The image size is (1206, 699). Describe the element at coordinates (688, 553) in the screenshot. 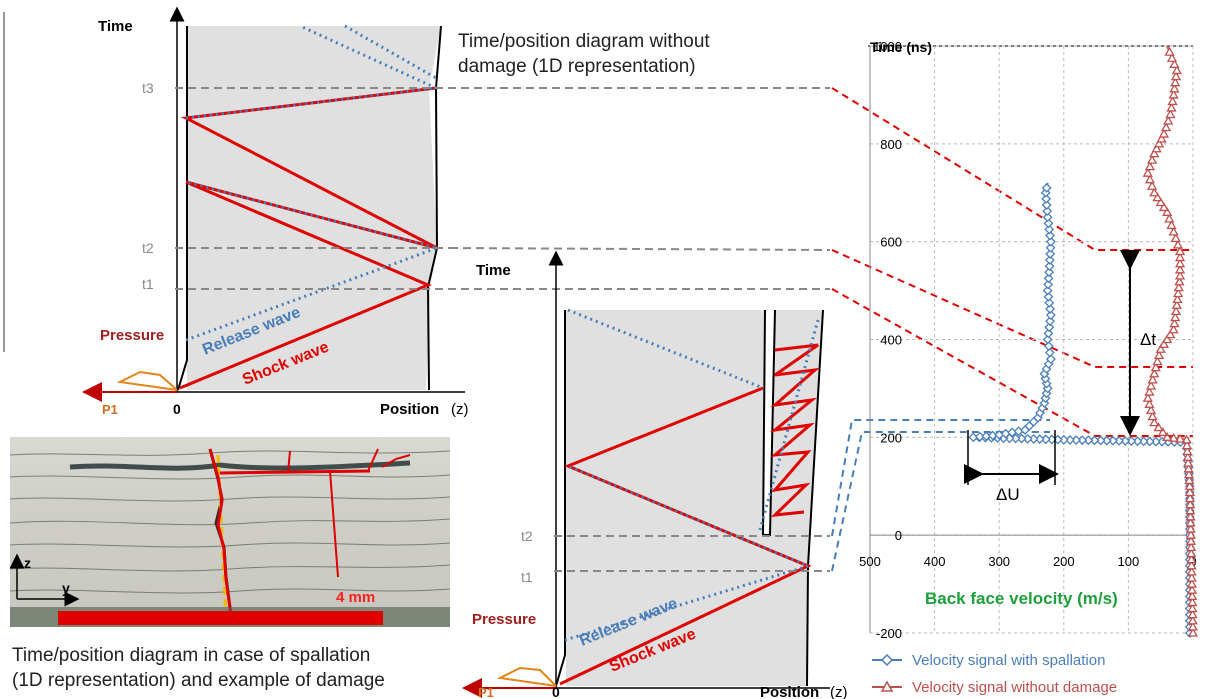

I see `d2-release-wave-path` at that location.